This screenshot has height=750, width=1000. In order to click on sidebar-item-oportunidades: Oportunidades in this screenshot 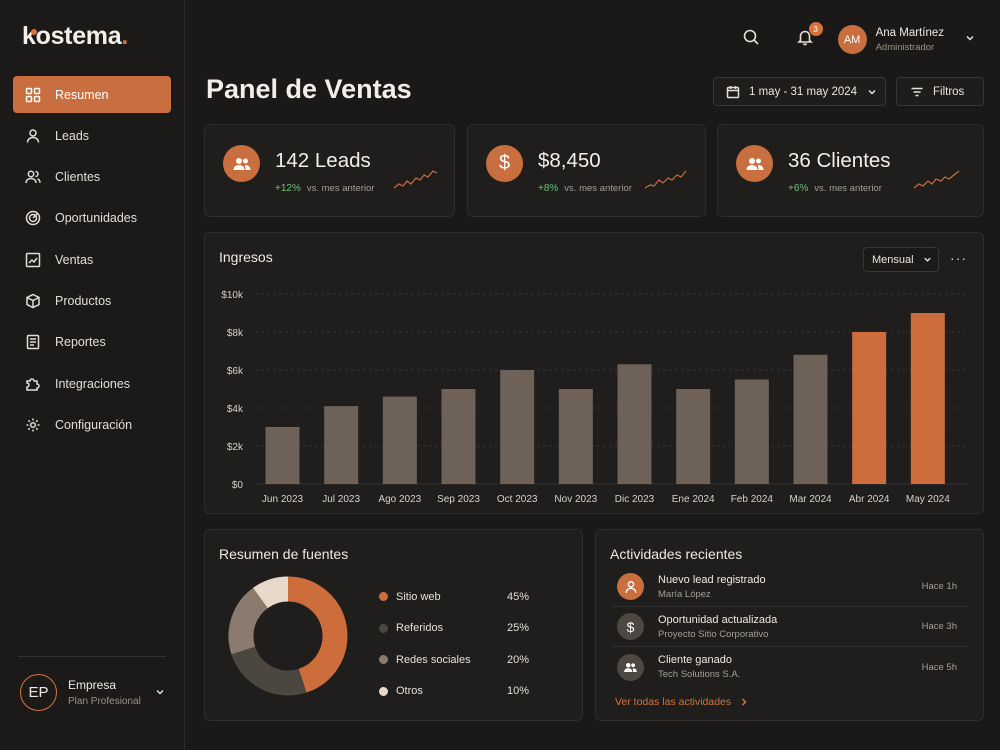, I will do `click(92, 218)`.